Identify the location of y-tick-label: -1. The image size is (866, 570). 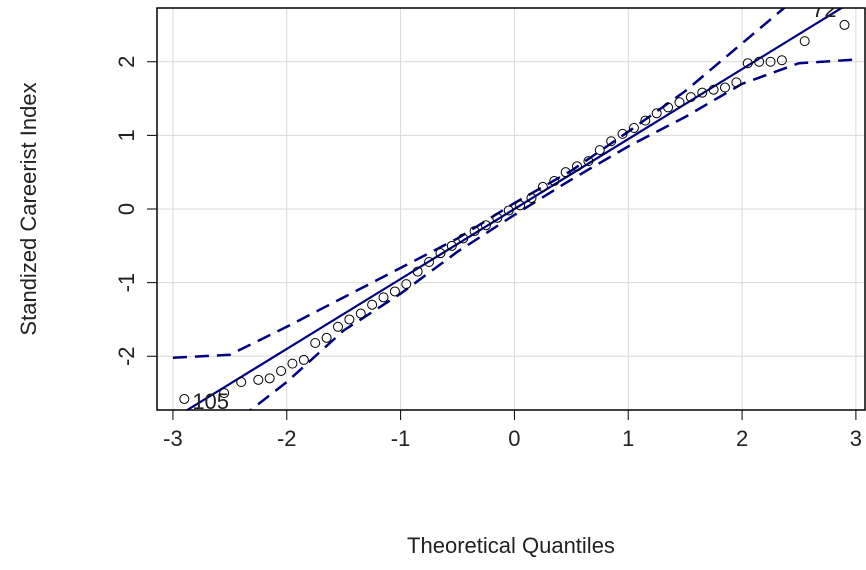
(126, 283).